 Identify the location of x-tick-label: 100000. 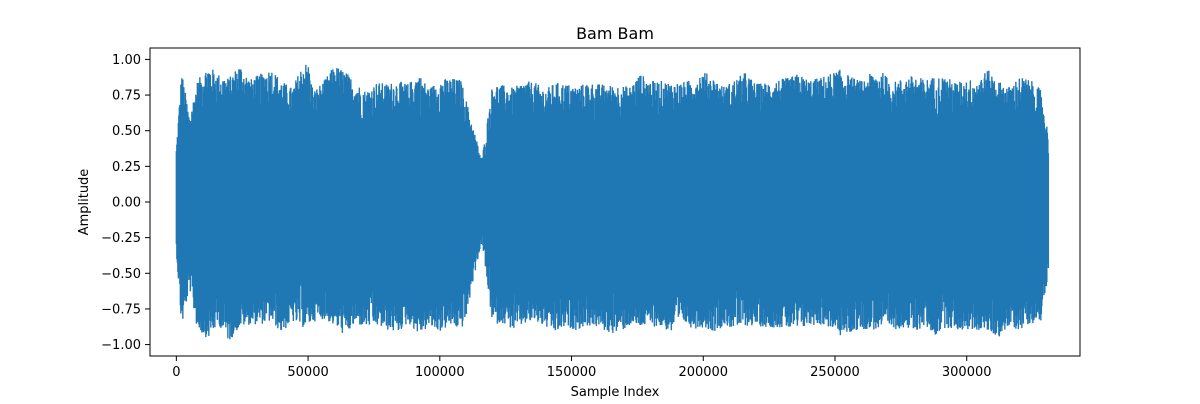
(440, 372).